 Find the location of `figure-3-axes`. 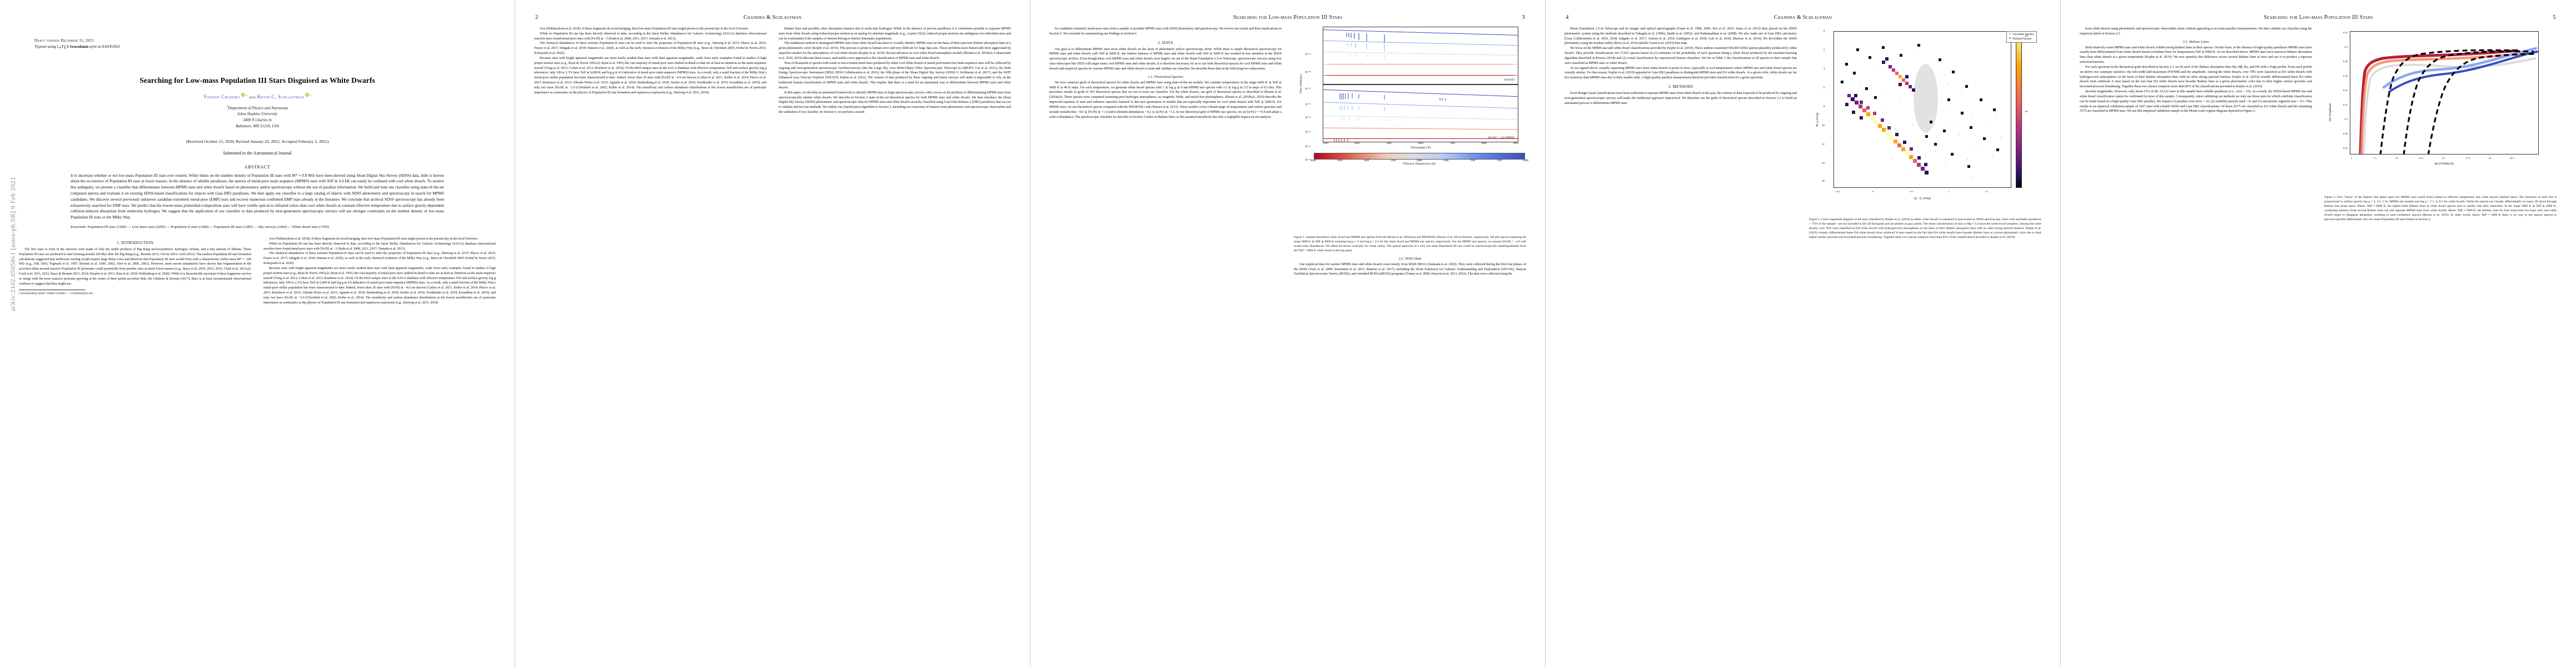

figure-3-axes is located at coordinates (2444, 93).